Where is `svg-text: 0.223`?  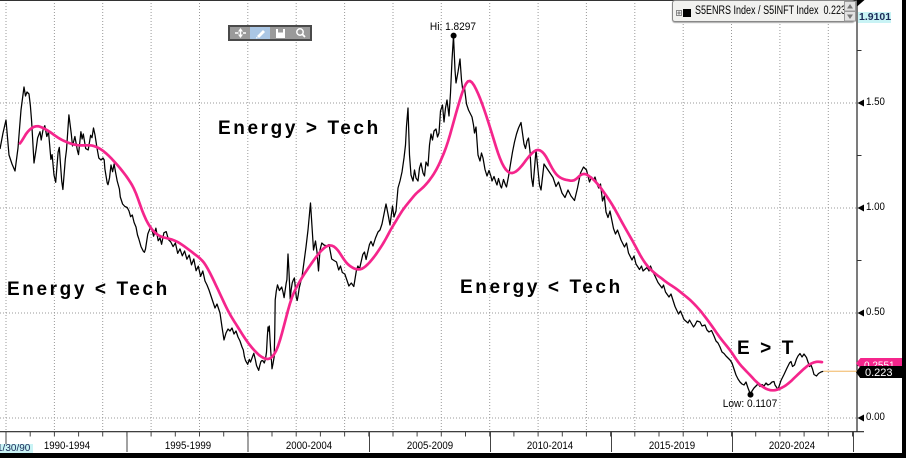
svg-text: 0.223 is located at coordinates (879, 373).